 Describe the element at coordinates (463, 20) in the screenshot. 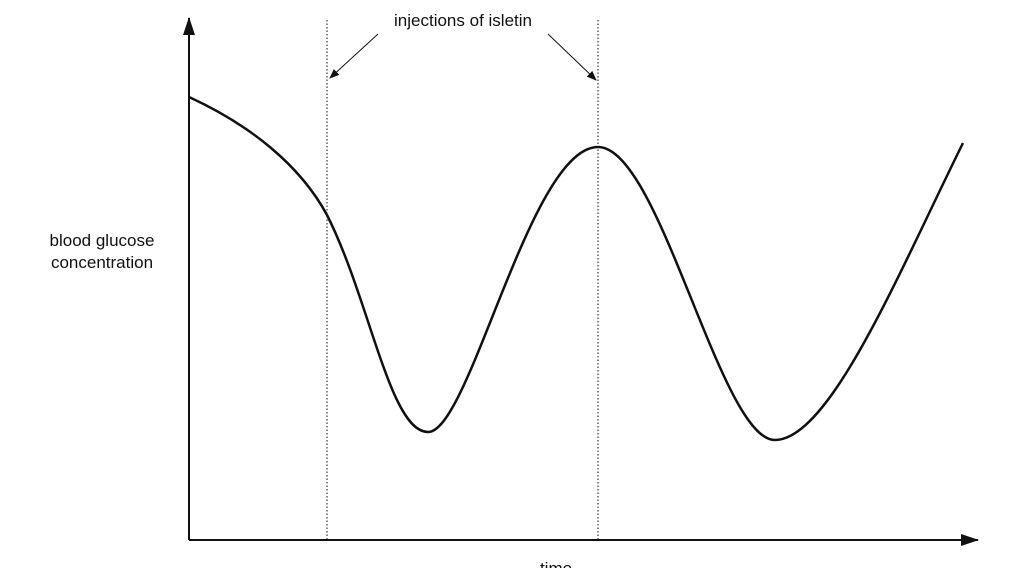

I see `annotation: injections of isletin` at that location.